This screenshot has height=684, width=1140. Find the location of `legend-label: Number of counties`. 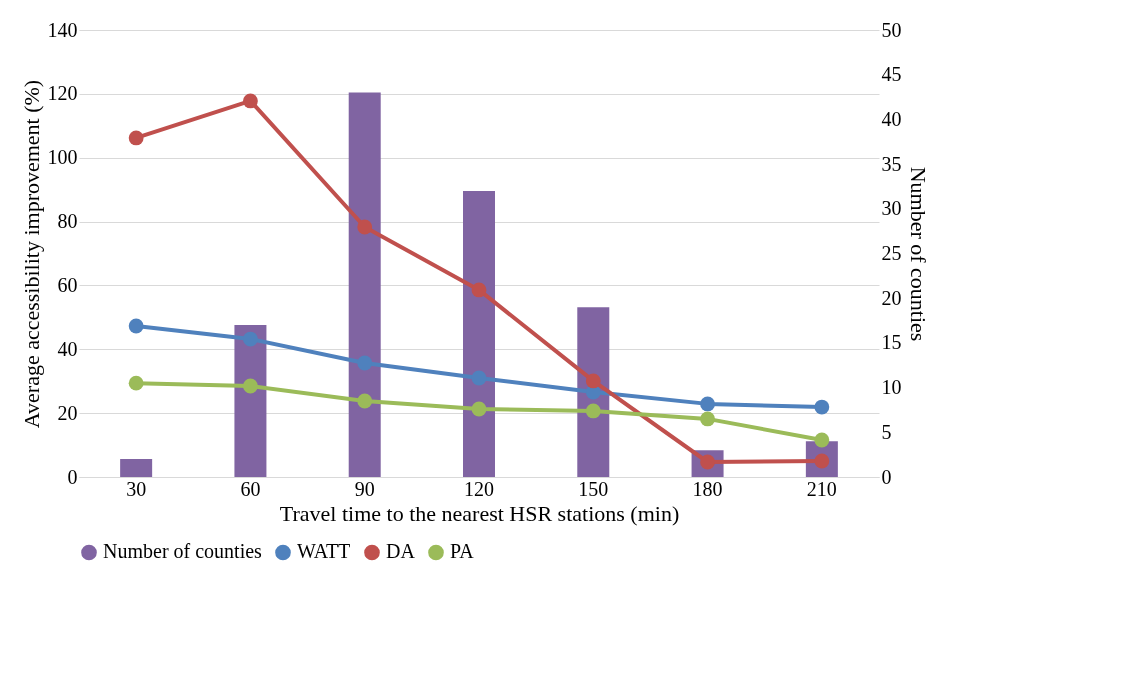

legend-label: Number of counties is located at coordinates (183, 551).